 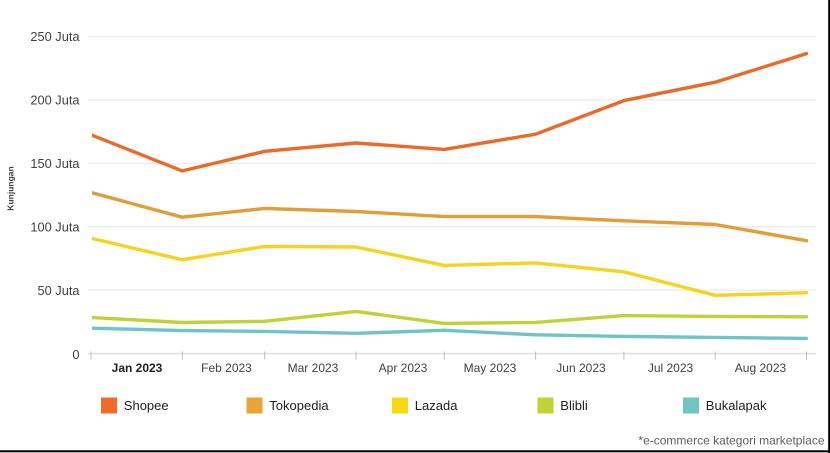 What do you see at coordinates (226, 368) in the screenshot?
I see `svg-text: Feb 2023` at bounding box center [226, 368].